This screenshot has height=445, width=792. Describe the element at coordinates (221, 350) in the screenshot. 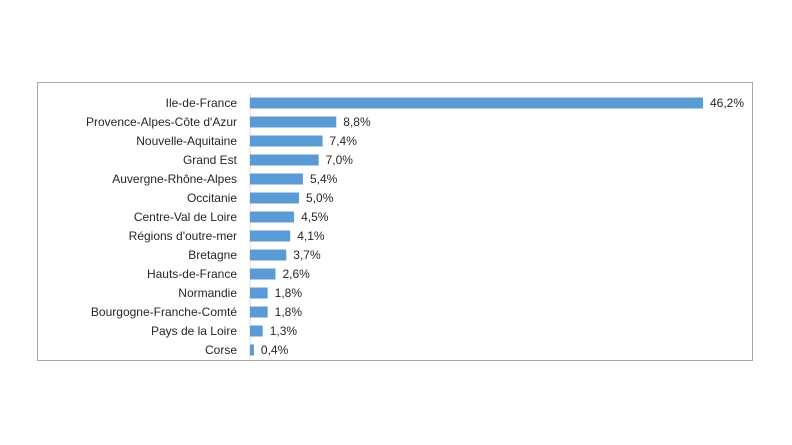

I see `category-label: Corse` at that location.